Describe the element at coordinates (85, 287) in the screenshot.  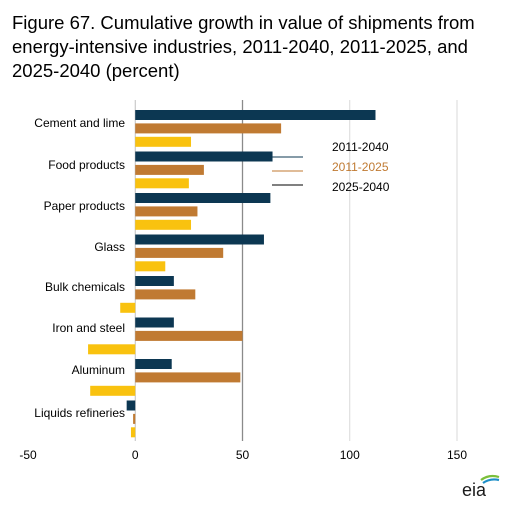
I see `category-label: Bulk chemicals` at that location.